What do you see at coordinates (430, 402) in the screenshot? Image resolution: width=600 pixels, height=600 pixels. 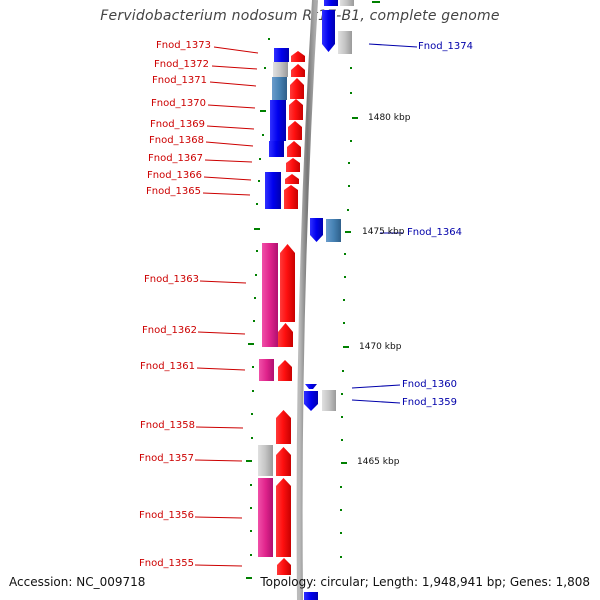 I see `gene-label-fnod-1359: Fnod_1359` at bounding box center [430, 402].